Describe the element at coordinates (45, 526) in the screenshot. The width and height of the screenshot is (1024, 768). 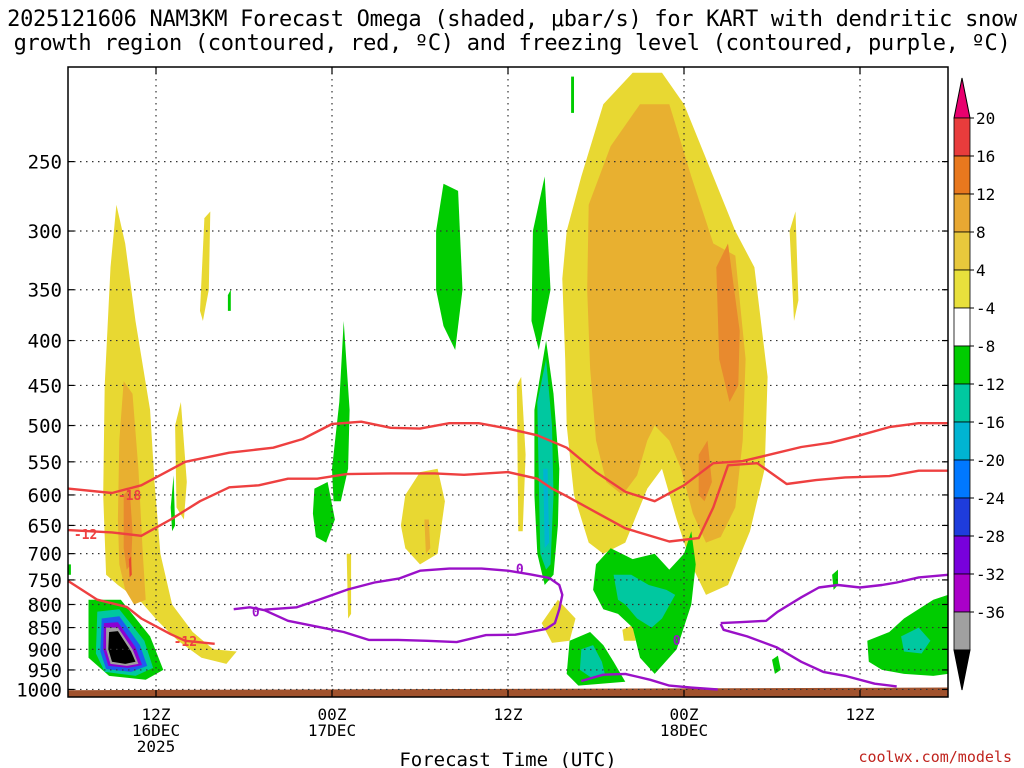
I see `y-tick-label: 650` at that location.